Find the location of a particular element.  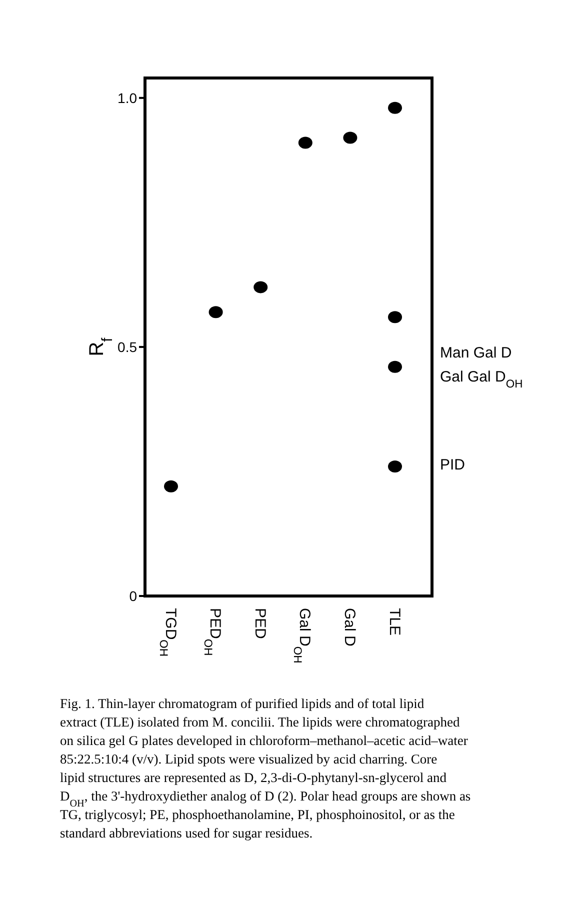

text: Gal Gal D$_{OH}$ is located at coordinates (481, 379).